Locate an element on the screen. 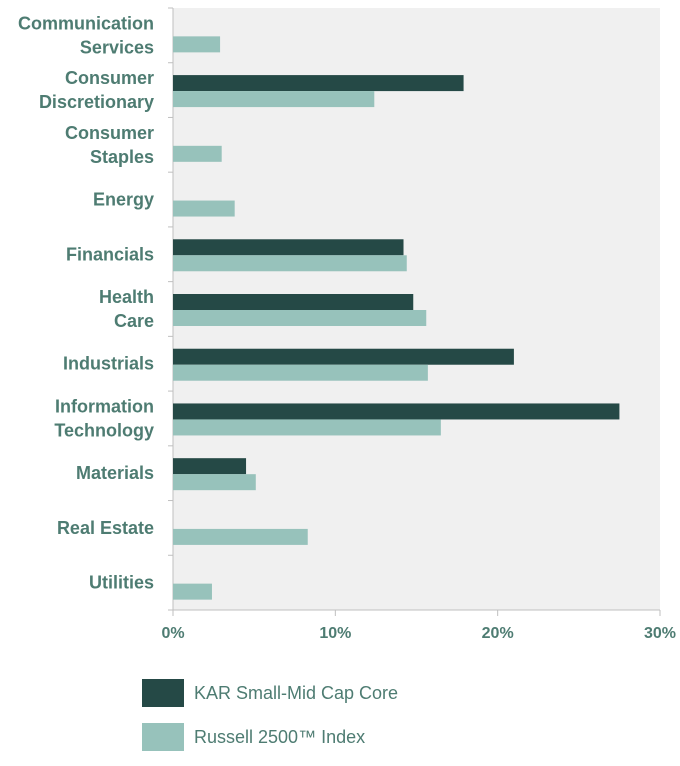 Image resolution: width=680 pixels, height=766 pixels. legend-item-kar: KAR Small-Mid Cap Core is located at coordinates (270, 693).